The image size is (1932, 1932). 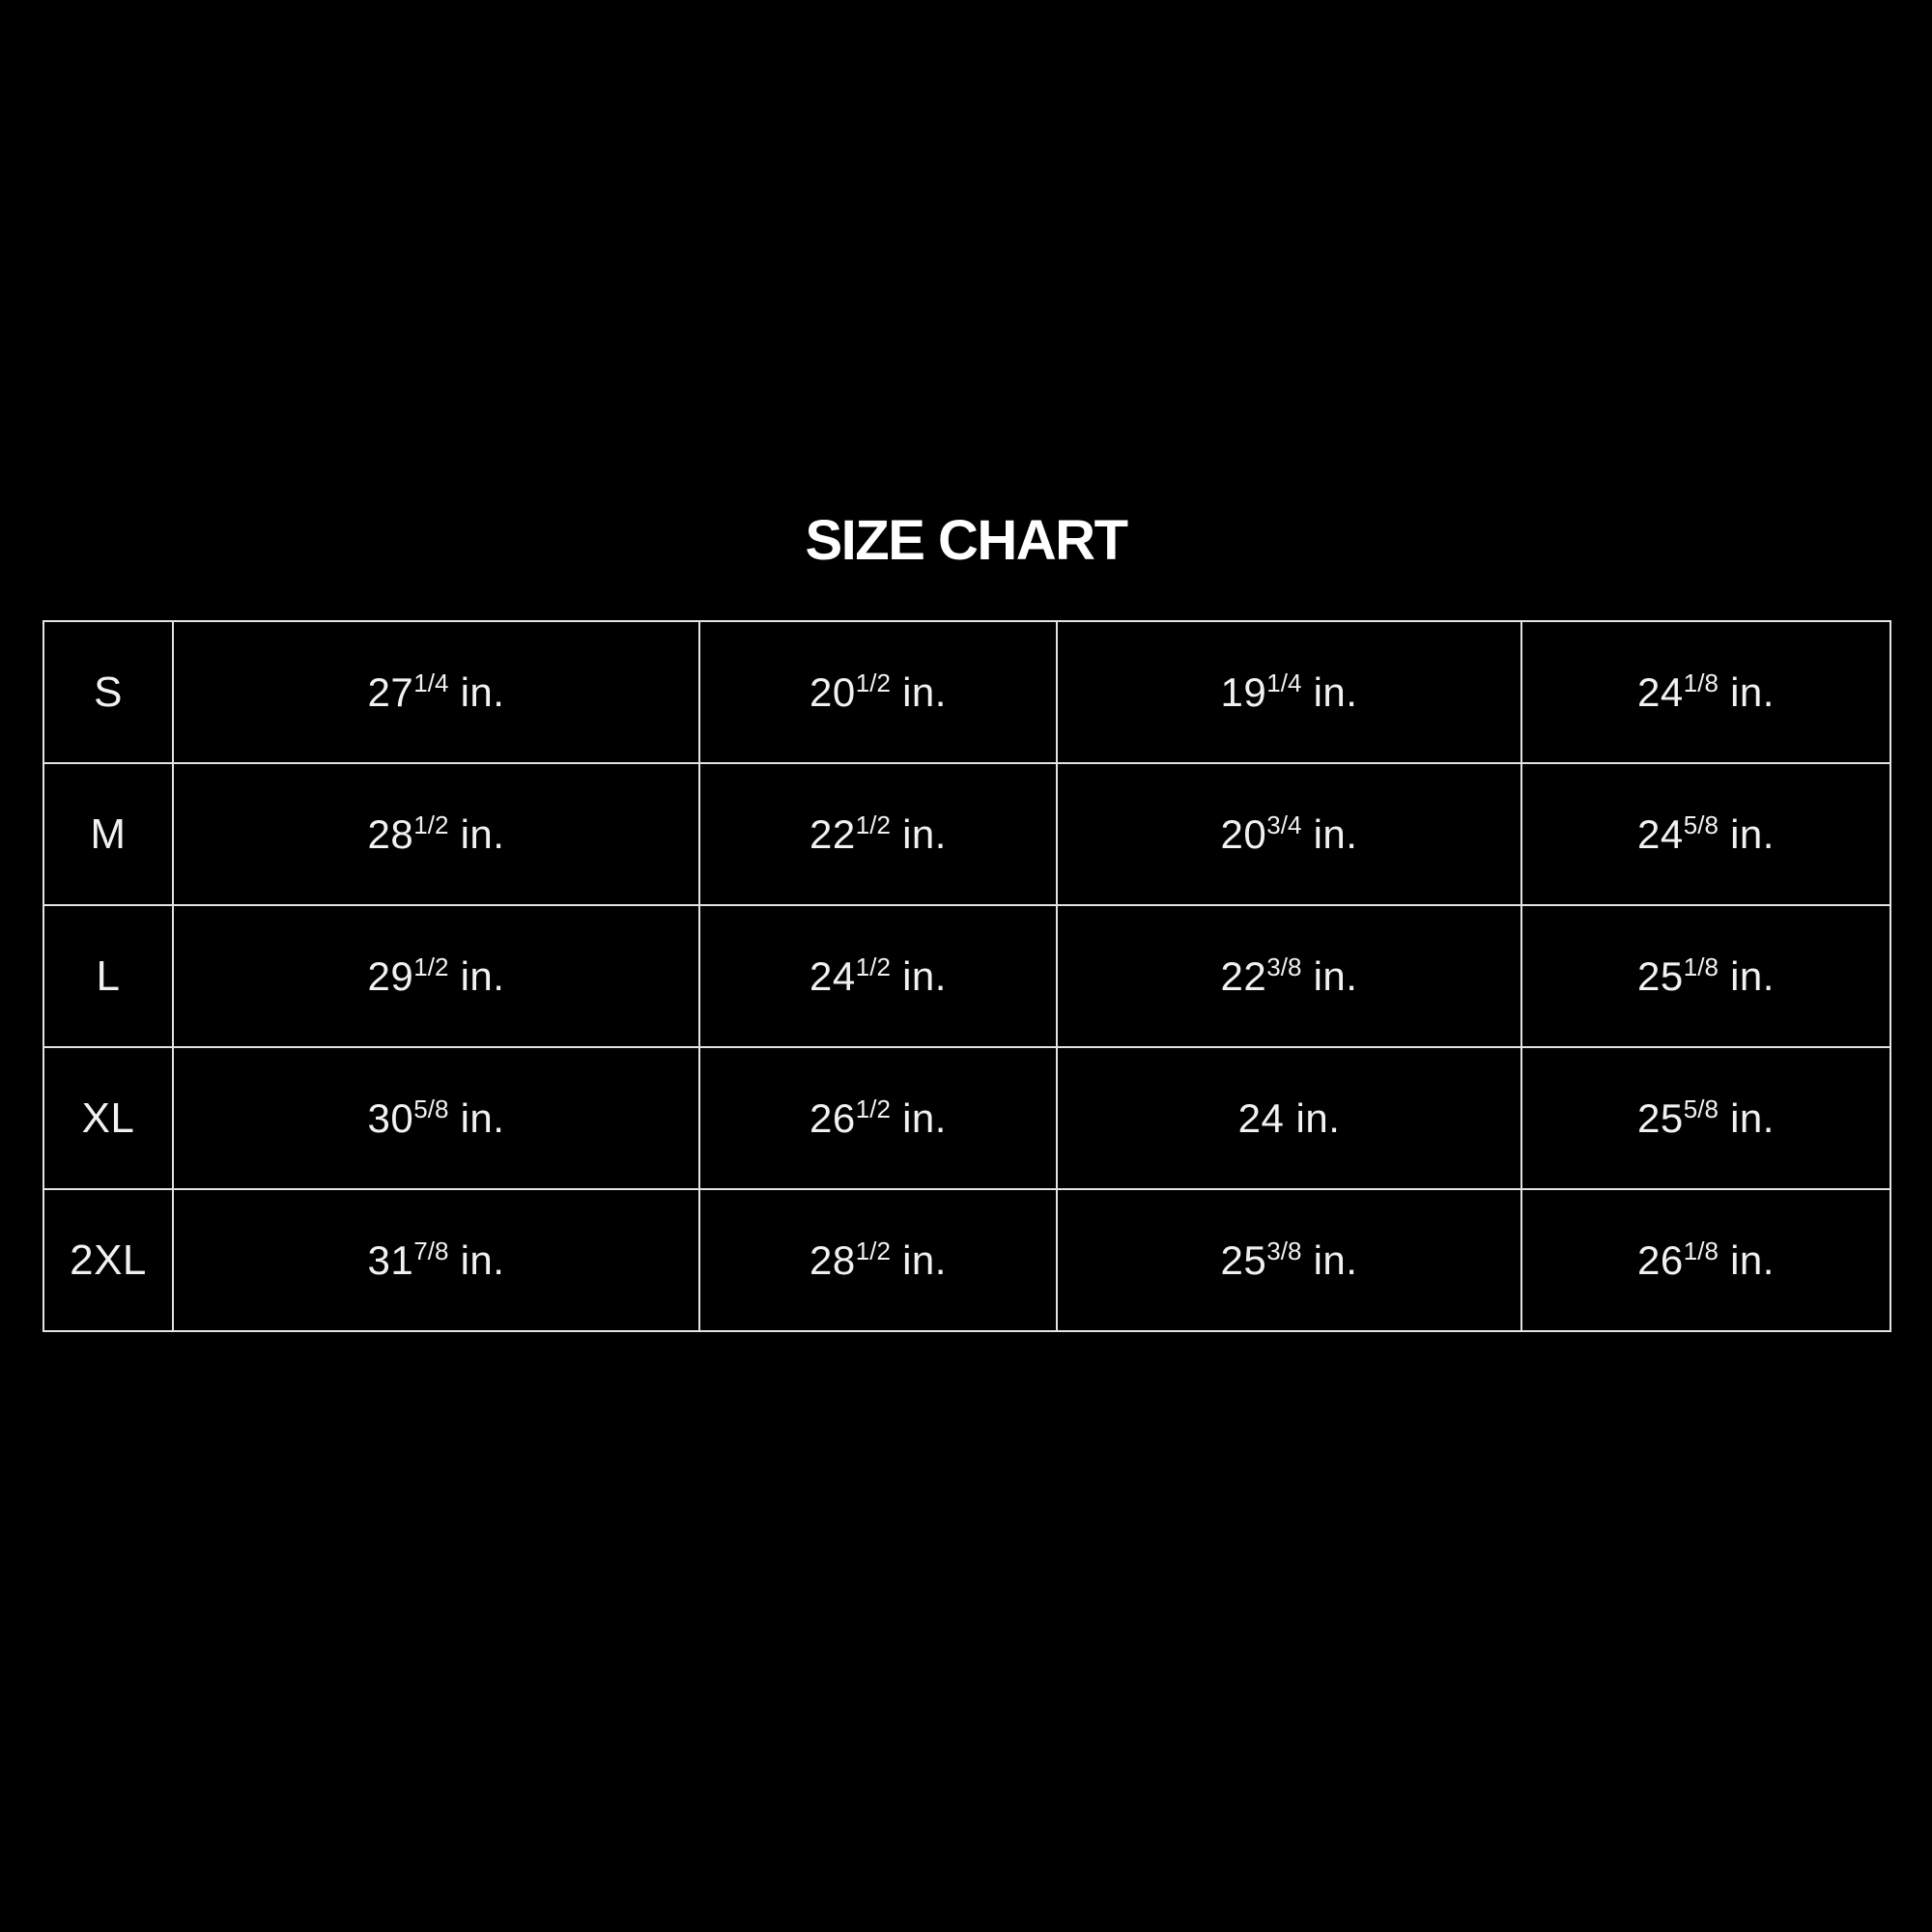 What do you see at coordinates (108, 1260) in the screenshot?
I see `size-cell: 2XL` at bounding box center [108, 1260].